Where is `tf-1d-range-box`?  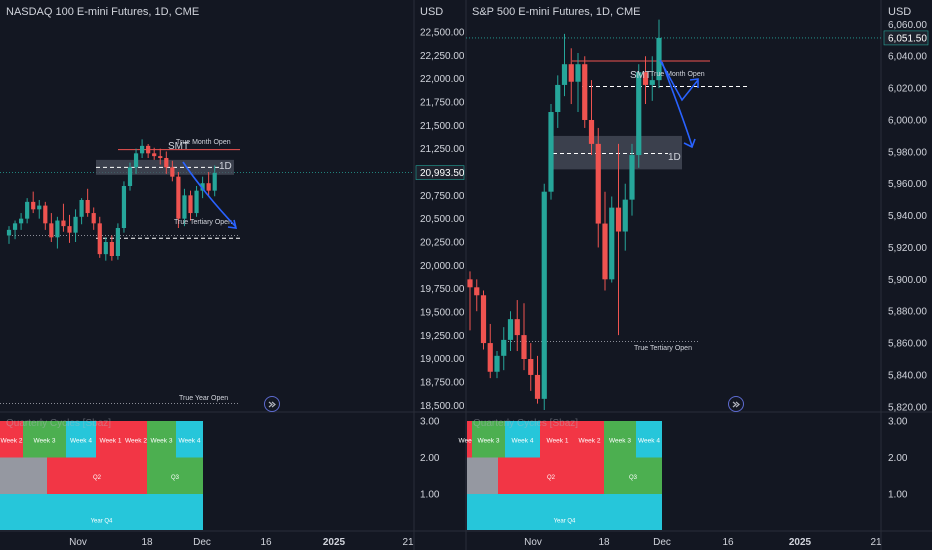 tf-1d-range-box is located at coordinates (617, 152).